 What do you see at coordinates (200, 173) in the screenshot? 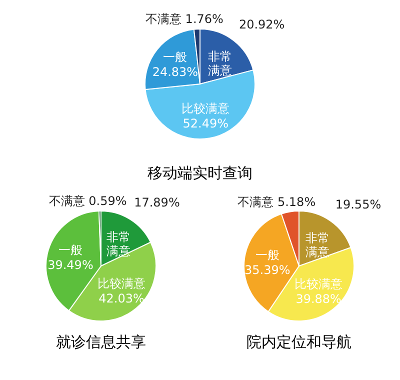
I see `text: 移动端实时查询` at bounding box center [200, 173].